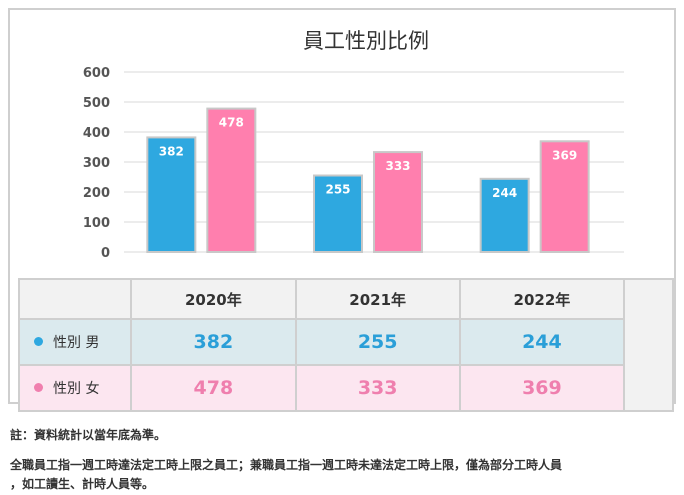 The height and width of the screenshot is (495, 684). Describe the element at coordinates (377, 299) in the screenshot. I see `year-header: 2021年` at that location.